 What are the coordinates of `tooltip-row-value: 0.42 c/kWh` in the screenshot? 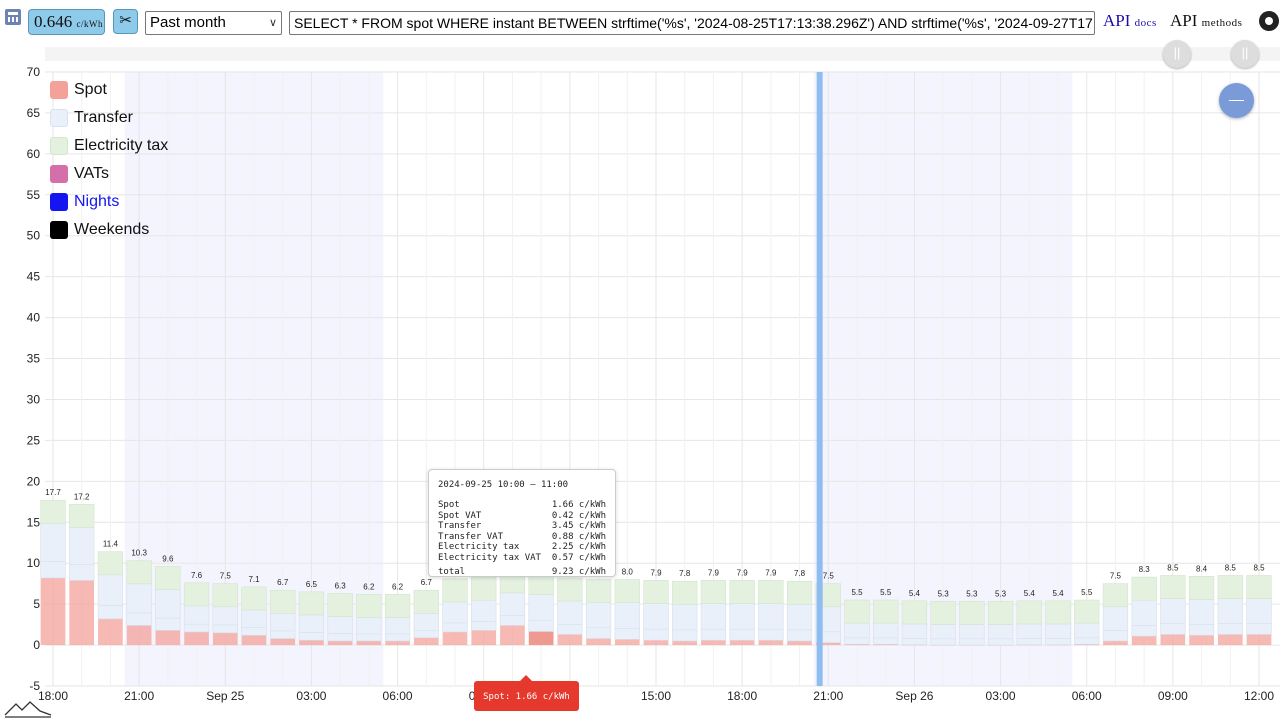 It's located at (578, 515).